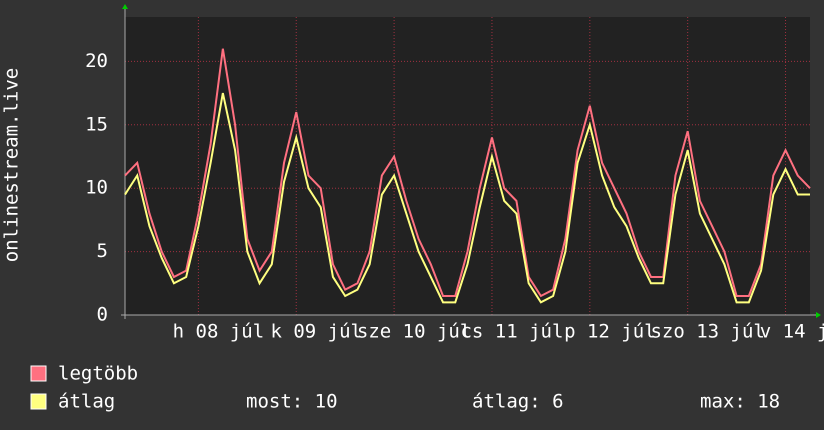  I want to click on x-tick-label: k 09 júl, so click(316, 332).